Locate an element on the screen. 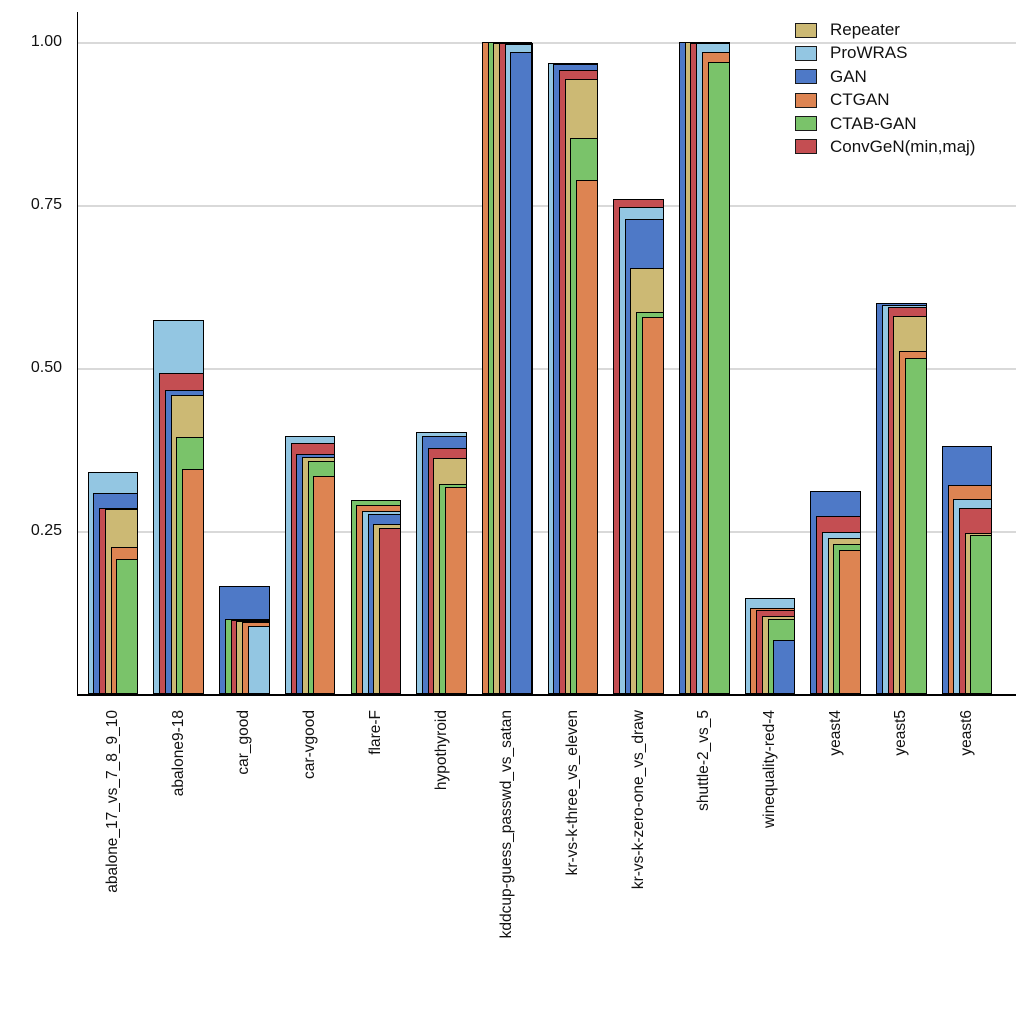  x-category-label: kr-vs-k-zero-one_vs_draw is located at coordinates (638, 800).